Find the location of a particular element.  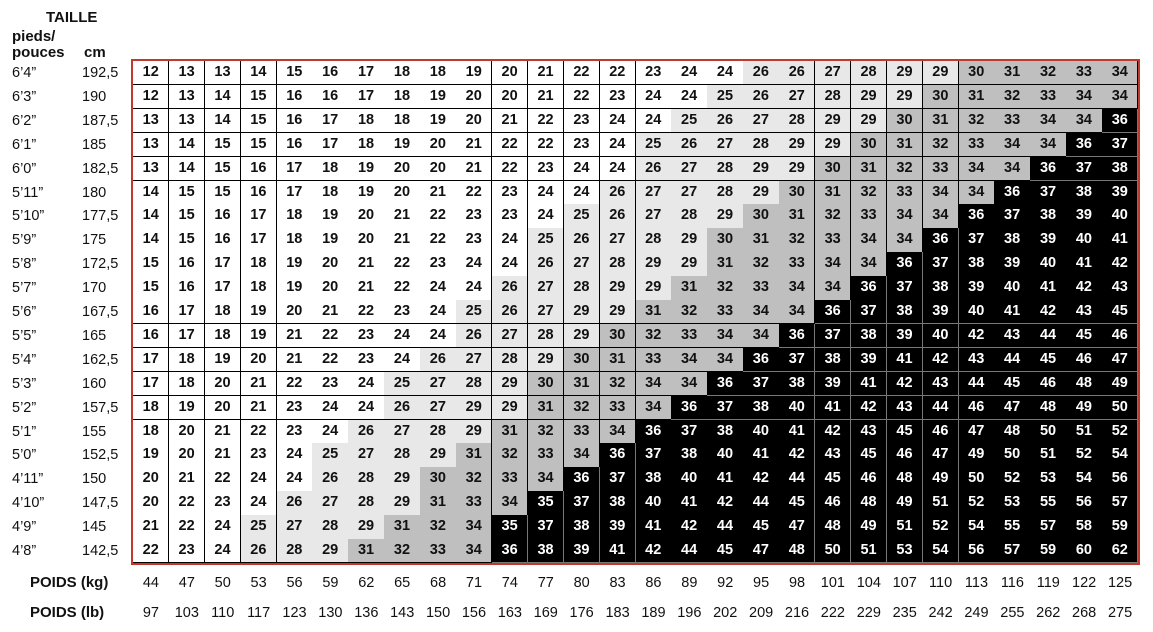

bmi-cell: 14 is located at coordinates (259, 73).